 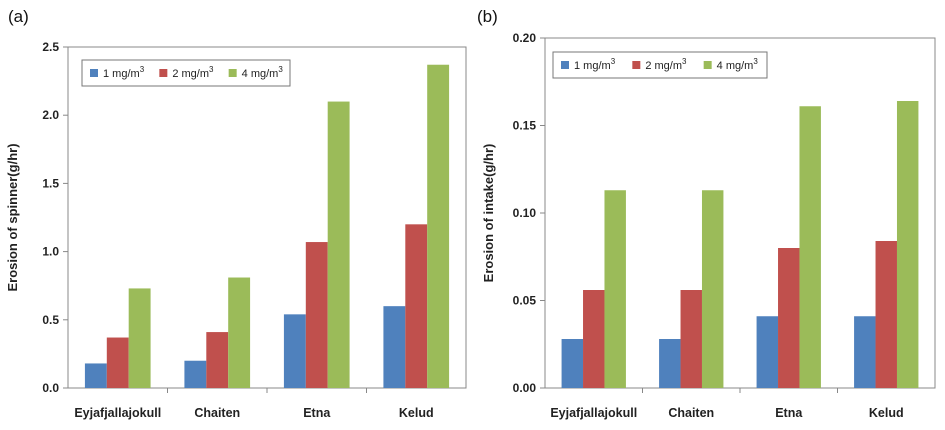 I want to click on y-tick-label: 0.0, so click(x=50, y=388).